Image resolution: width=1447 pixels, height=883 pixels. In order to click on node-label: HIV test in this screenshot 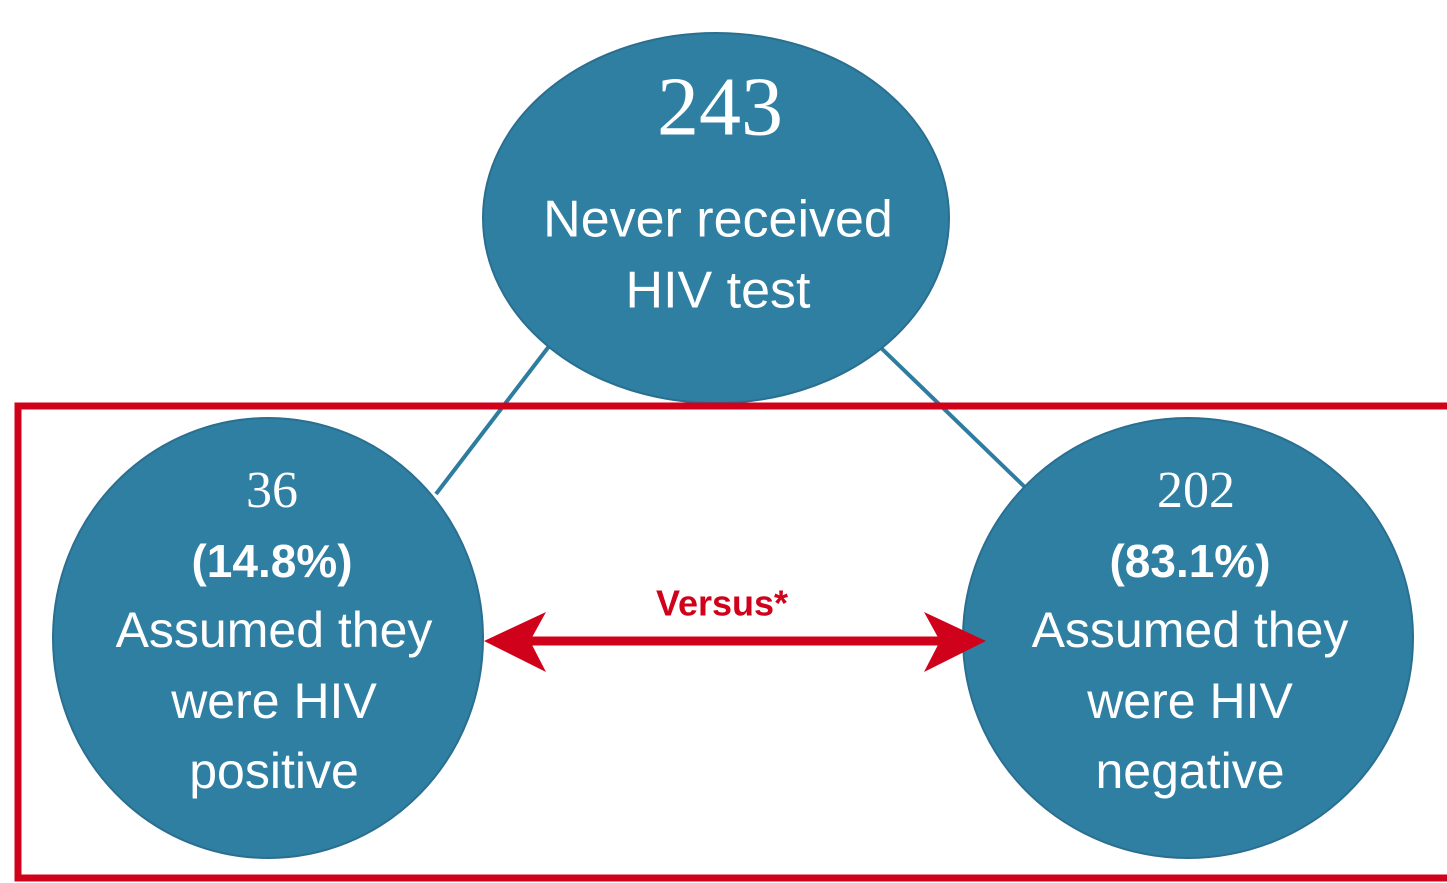, I will do `click(718, 291)`.